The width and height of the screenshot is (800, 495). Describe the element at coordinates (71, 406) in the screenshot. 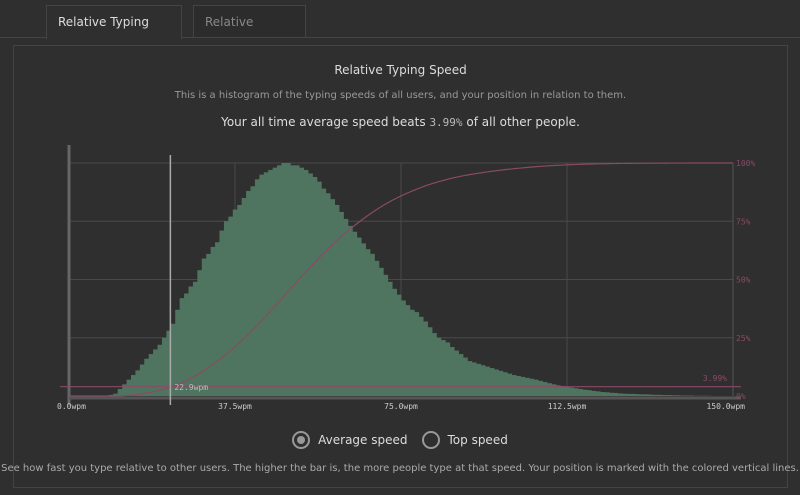

I see `x-tick-label: 0.0wpm` at that location.